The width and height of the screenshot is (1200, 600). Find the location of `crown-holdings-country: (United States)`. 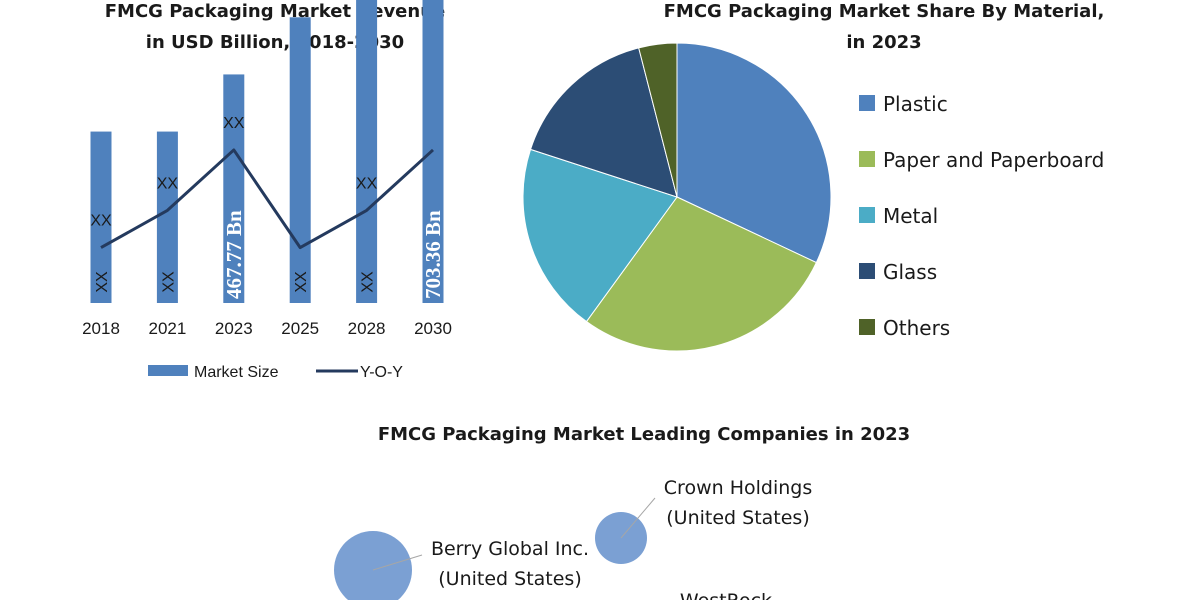

crown-holdings-country: (United States) is located at coordinates (737, 518).